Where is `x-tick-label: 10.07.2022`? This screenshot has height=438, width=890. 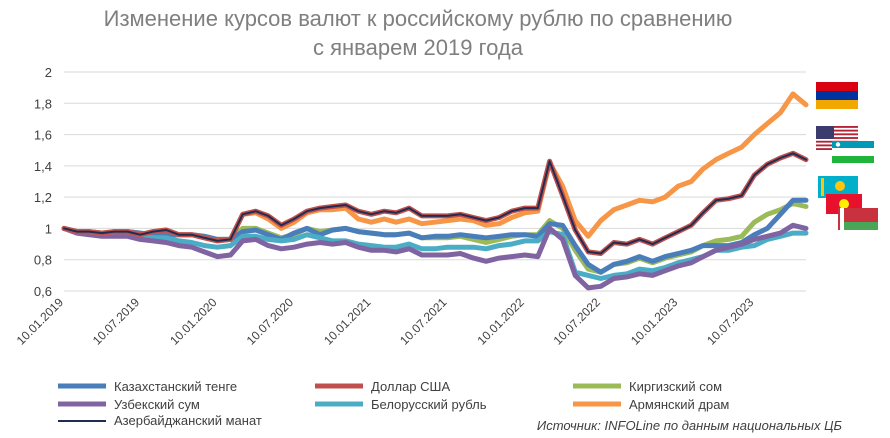 x-tick-label: 10.07.2022 is located at coordinates (577, 321).